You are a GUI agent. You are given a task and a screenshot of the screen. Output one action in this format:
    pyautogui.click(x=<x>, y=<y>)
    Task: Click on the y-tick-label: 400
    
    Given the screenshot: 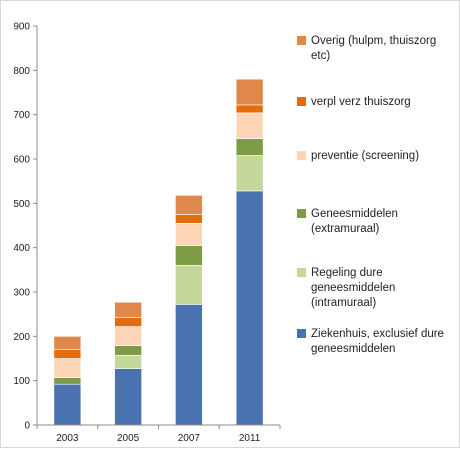 What is the action you would take?
    pyautogui.click(x=21, y=248)
    